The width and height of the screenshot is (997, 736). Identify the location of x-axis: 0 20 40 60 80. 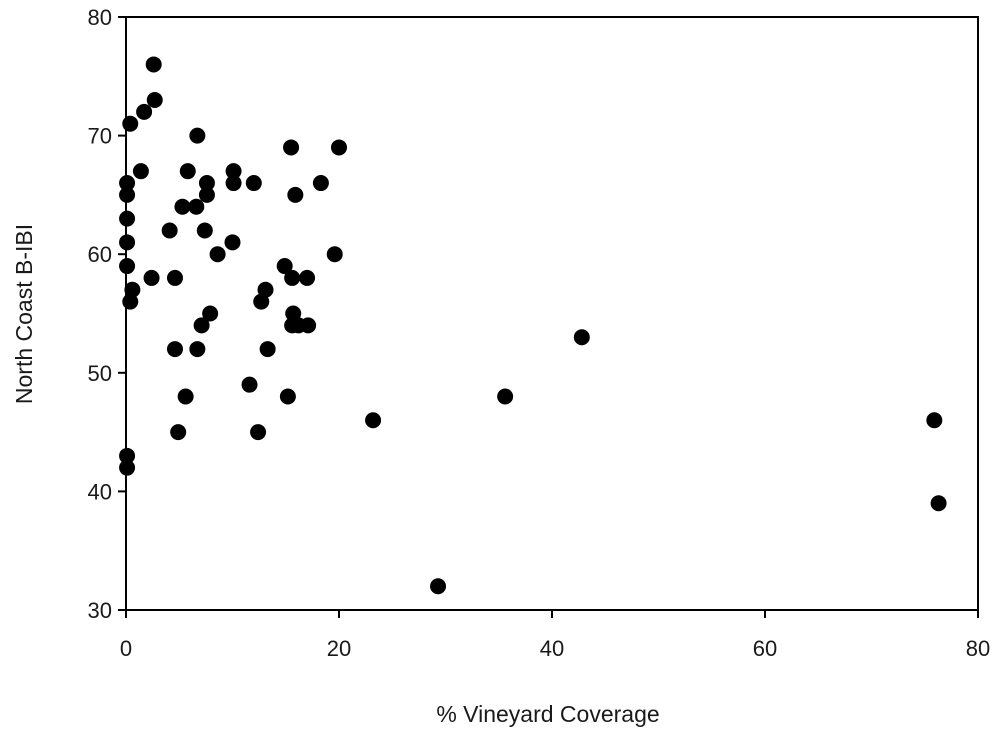
(555, 635).